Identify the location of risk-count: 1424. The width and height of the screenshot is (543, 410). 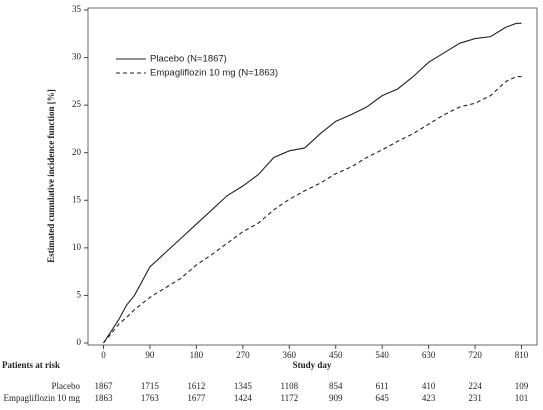
(243, 398).